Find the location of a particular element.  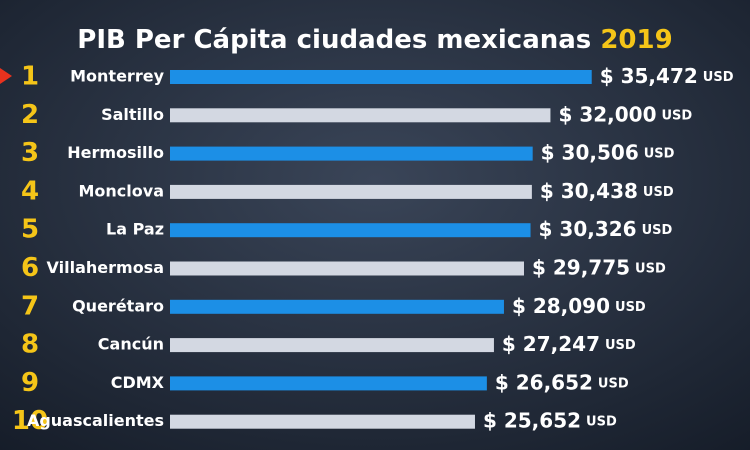

rank-arrow is located at coordinates (6, 76).